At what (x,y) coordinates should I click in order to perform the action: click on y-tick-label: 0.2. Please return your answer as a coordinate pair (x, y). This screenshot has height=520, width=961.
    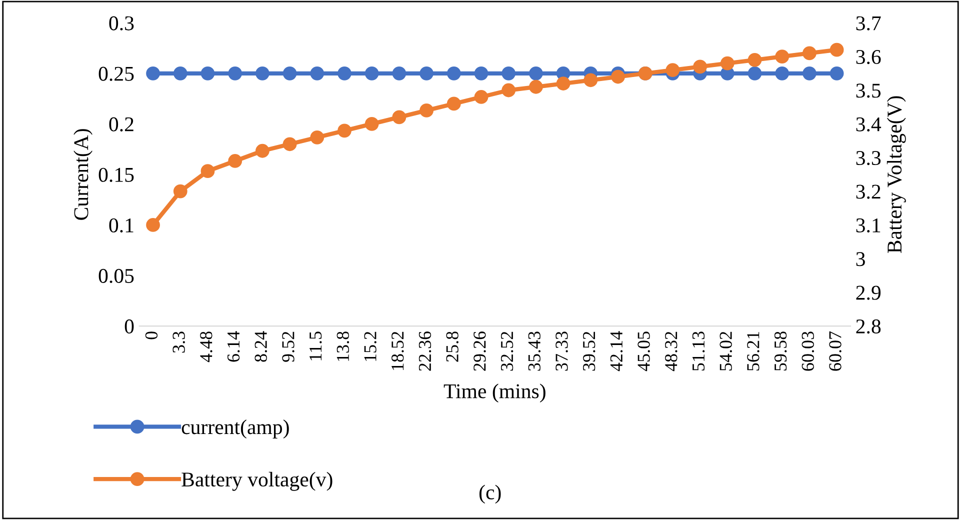
    Looking at the image, I should click on (121, 124).